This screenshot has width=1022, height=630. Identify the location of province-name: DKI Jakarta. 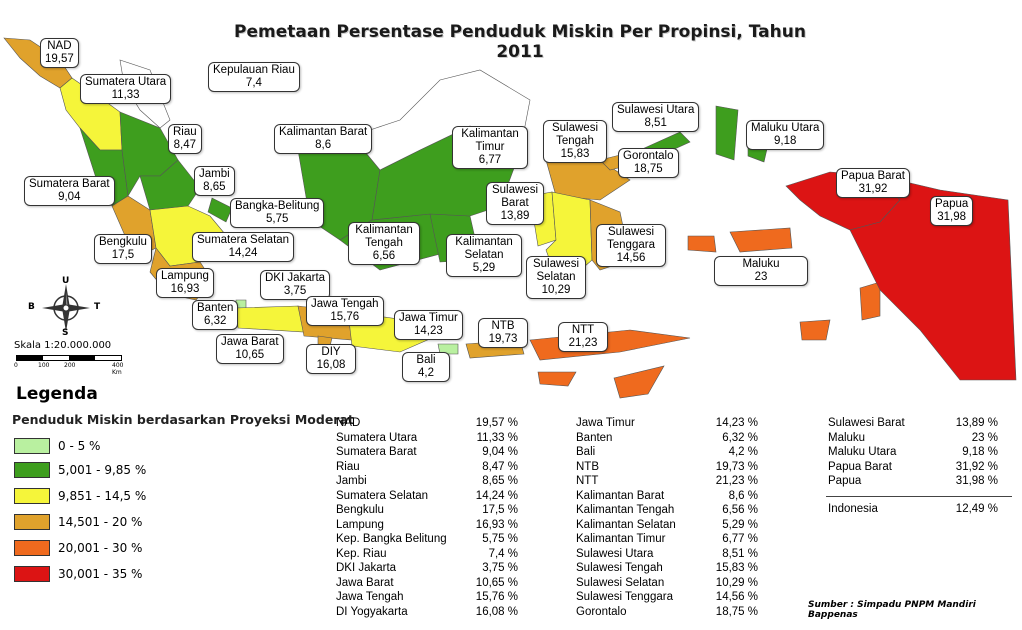
(366, 568).